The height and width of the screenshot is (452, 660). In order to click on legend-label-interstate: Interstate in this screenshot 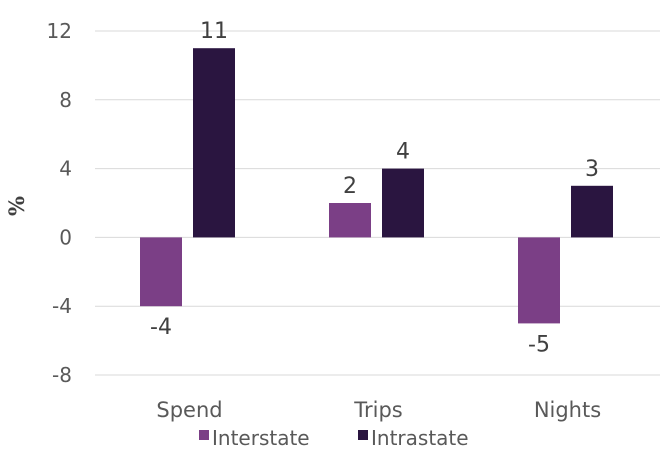, I will do `click(261, 438)`.